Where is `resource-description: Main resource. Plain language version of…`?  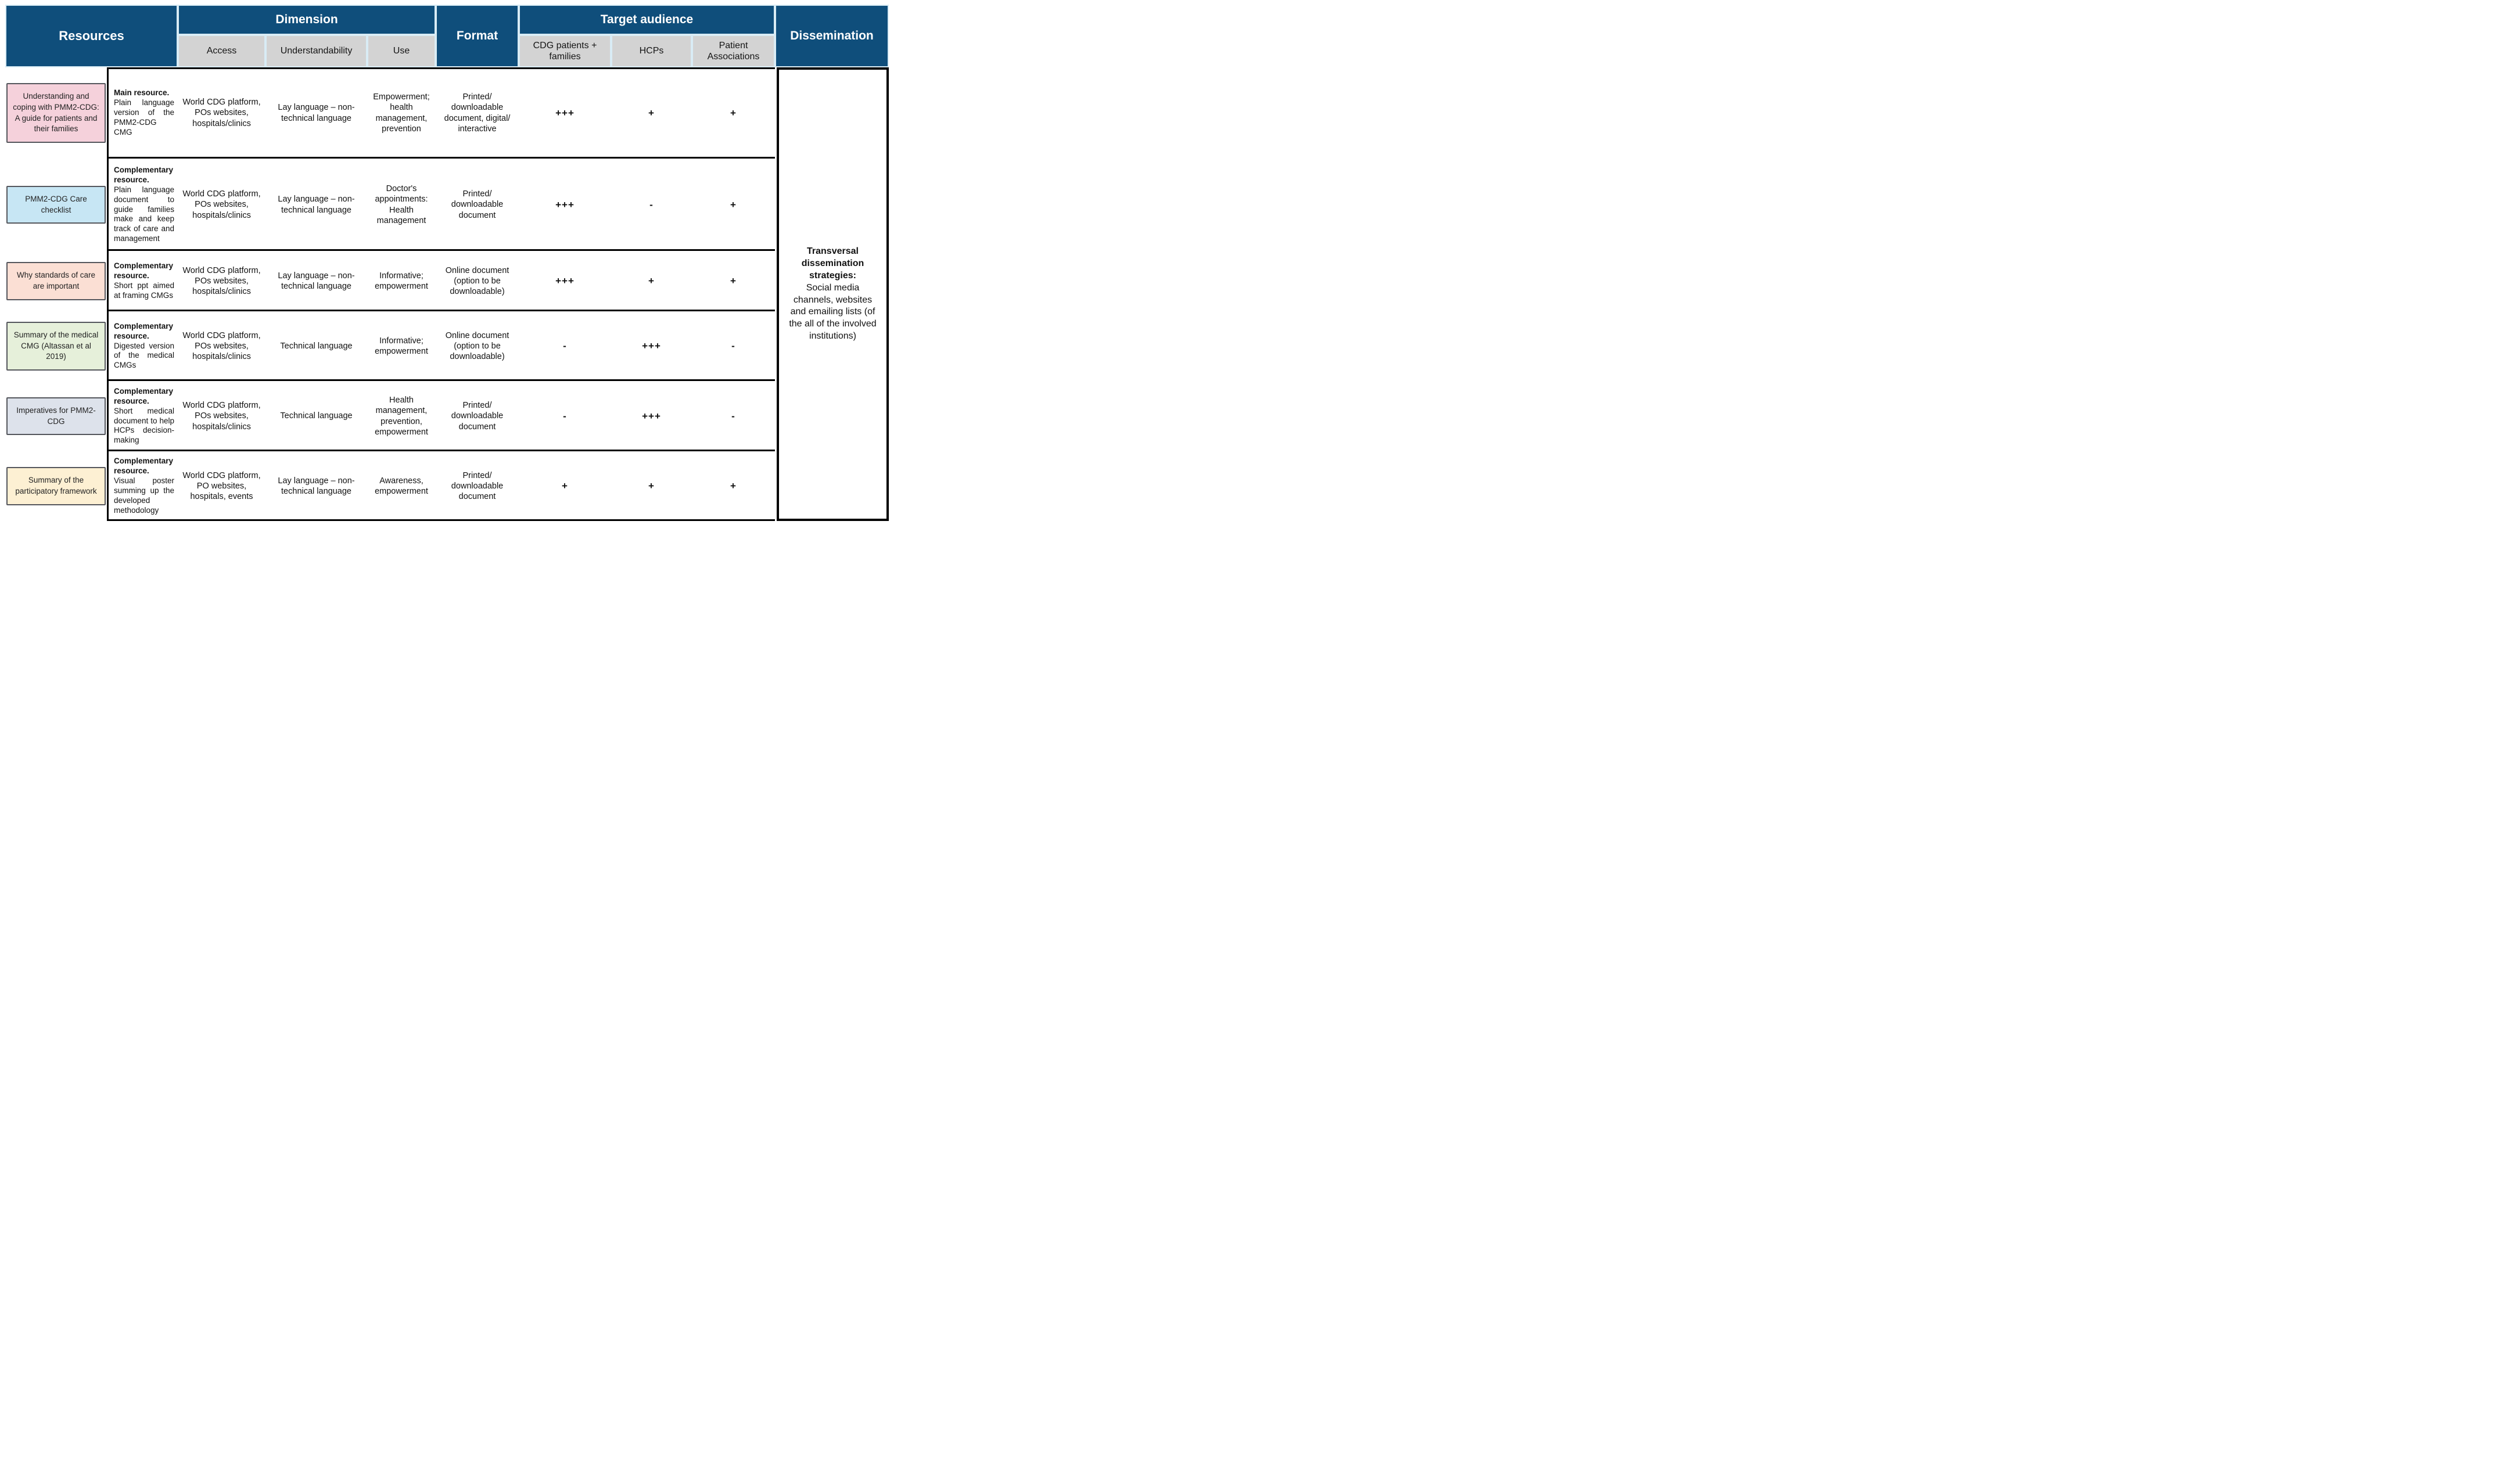 resource-description: Main resource. Plain language version of… is located at coordinates (142, 113).